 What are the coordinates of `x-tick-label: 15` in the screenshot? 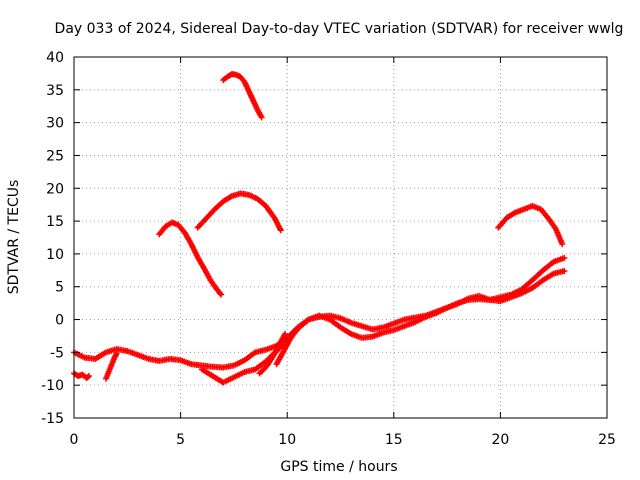 It's located at (394, 440).